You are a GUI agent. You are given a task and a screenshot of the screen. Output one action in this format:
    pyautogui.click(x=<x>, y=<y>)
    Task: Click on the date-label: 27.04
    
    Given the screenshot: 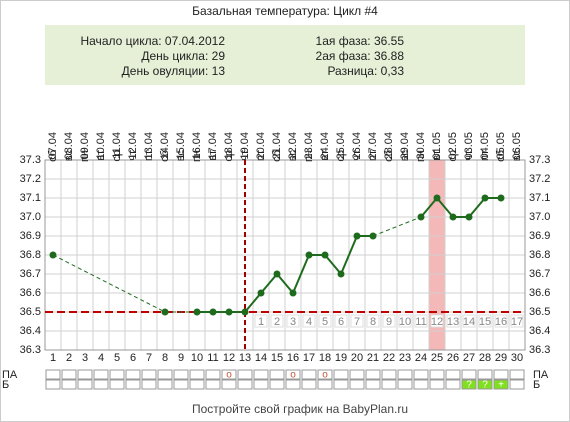 What is the action you would take?
    pyautogui.click(x=373, y=146)
    